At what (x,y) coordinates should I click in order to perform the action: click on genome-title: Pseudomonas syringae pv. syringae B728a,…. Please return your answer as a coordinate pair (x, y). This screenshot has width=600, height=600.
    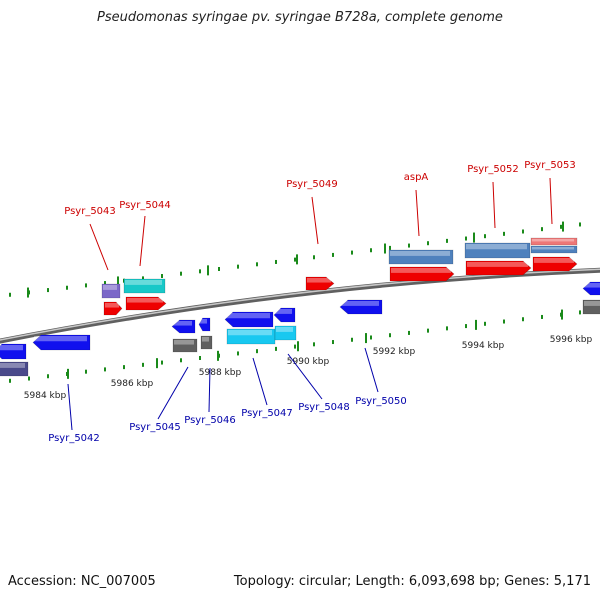
    Looking at the image, I should click on (300, 17).